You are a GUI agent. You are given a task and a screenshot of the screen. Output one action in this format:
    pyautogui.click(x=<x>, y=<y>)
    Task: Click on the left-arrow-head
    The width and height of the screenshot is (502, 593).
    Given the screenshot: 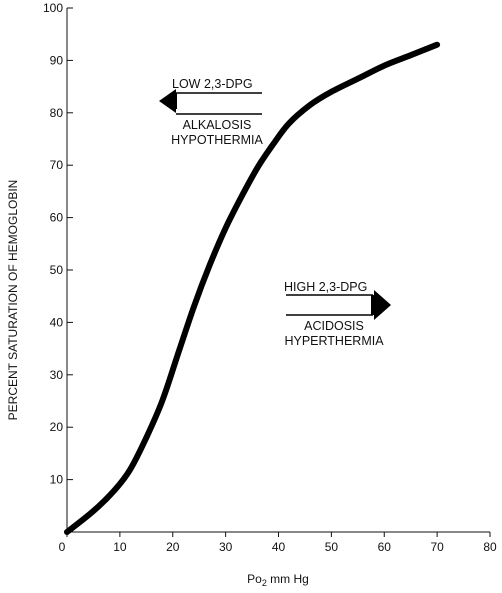 What is the action you would take?
    pyautogui.click(x=167, y=101)
    